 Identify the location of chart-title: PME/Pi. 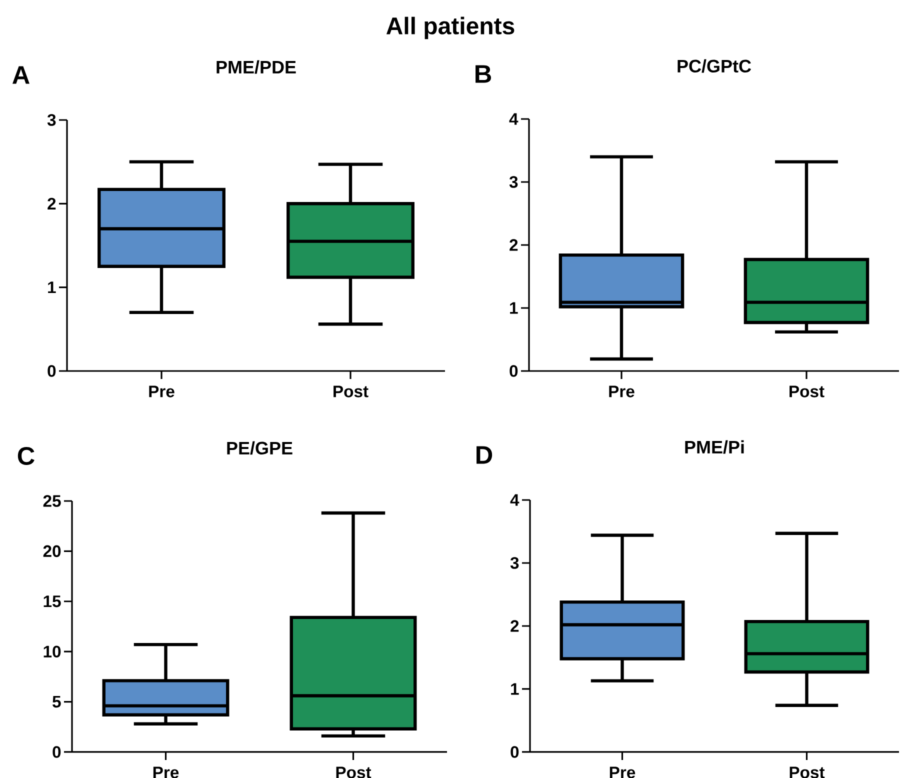
(714, 447).